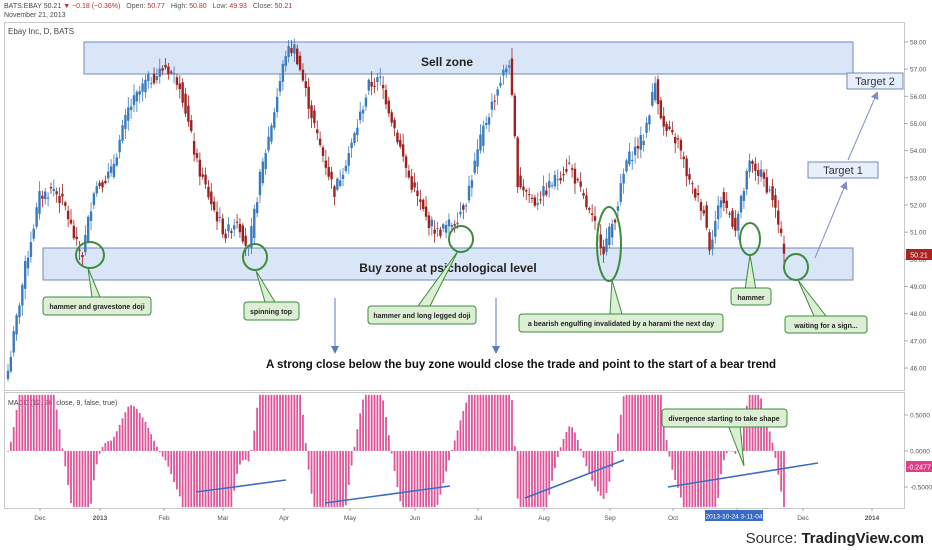 The width and height of the screenshot is (932, 550). What do you see at coordinates (920, 416) in the screenshot?
I see `macd-tick-label: 0.5000` at bounding box center [920, 416].